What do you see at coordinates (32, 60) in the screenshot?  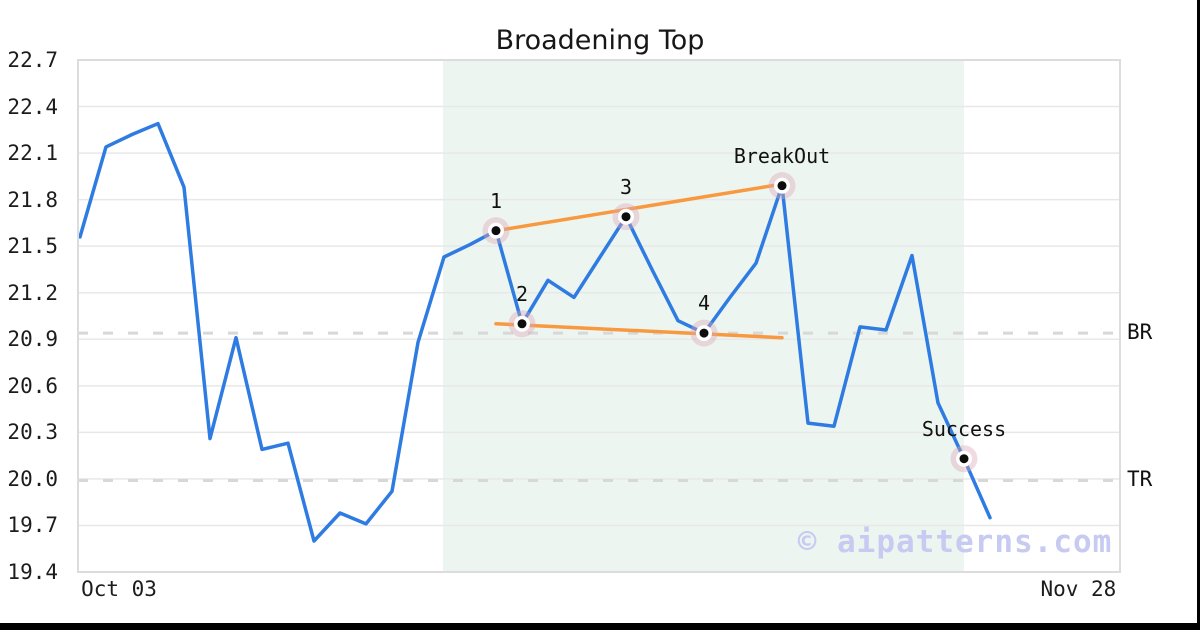 I see `y-axis-tick-label: 22.7` at bounding box center [32, 60].